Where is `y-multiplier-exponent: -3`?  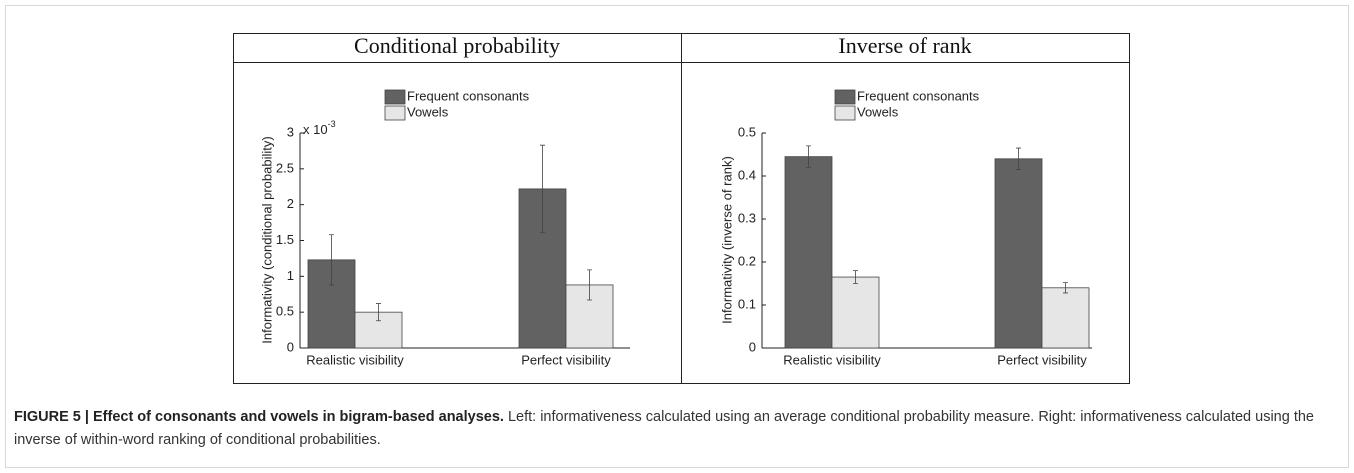
y-multiplier-exponent: -3 is located at coordinates (332, 124).